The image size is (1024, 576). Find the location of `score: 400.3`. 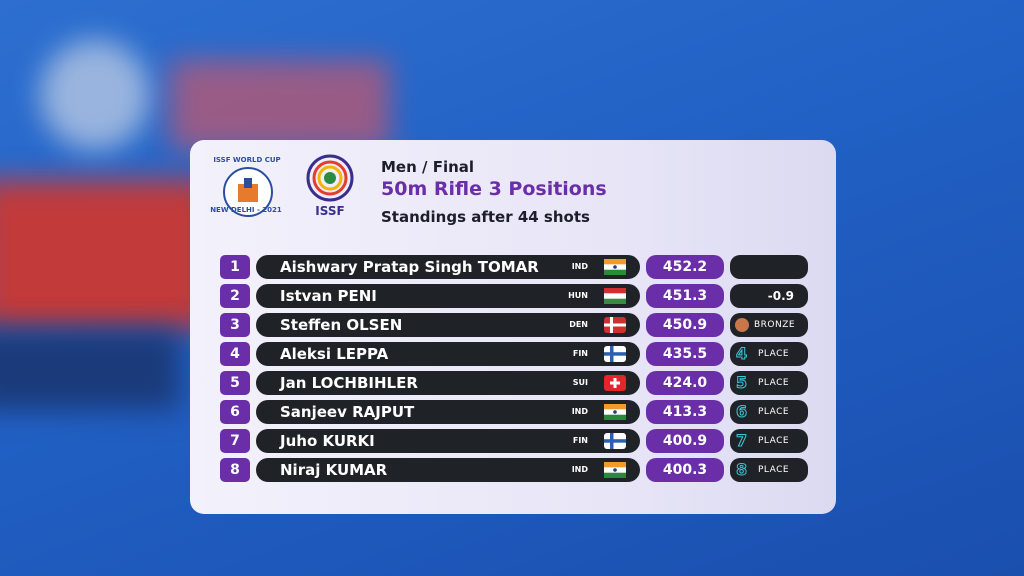

score: 400.3 is located at coordinates (685, 470).